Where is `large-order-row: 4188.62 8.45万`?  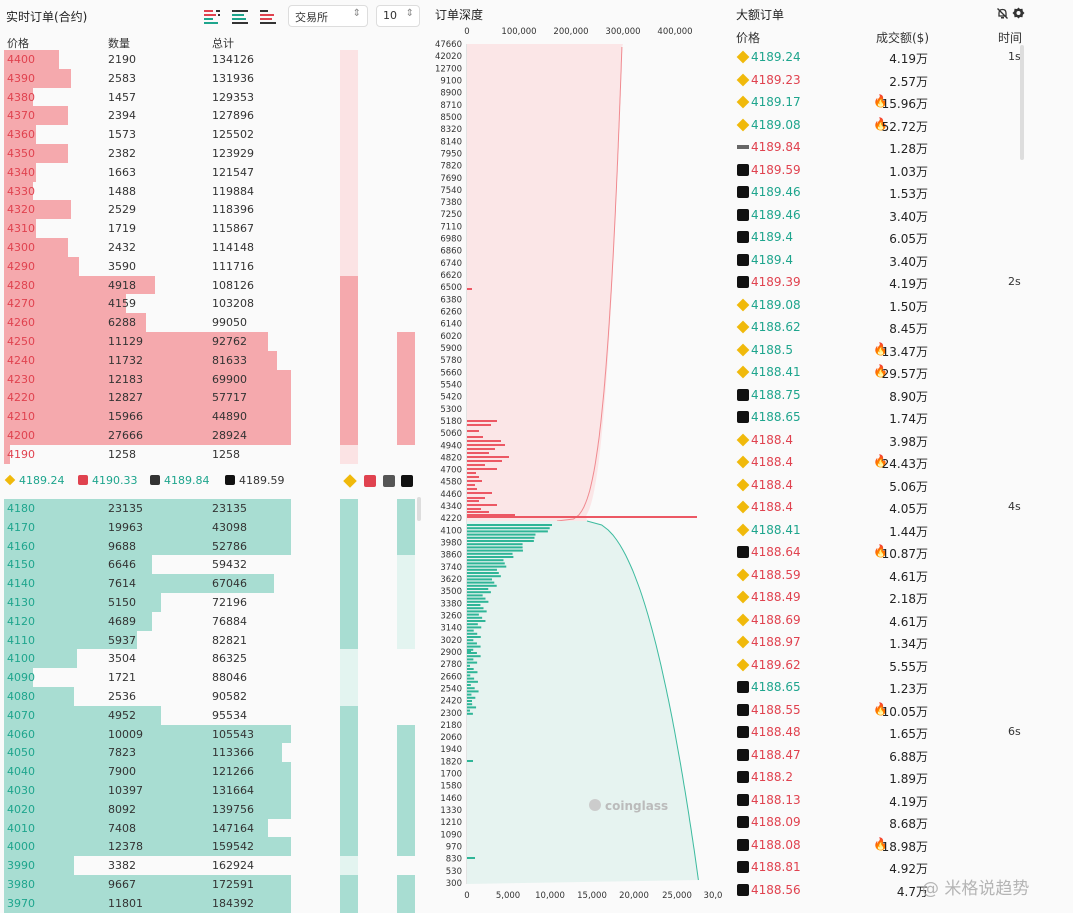 large-order-row: 4188.62 8.45万 is located at coordinates (901, 327).